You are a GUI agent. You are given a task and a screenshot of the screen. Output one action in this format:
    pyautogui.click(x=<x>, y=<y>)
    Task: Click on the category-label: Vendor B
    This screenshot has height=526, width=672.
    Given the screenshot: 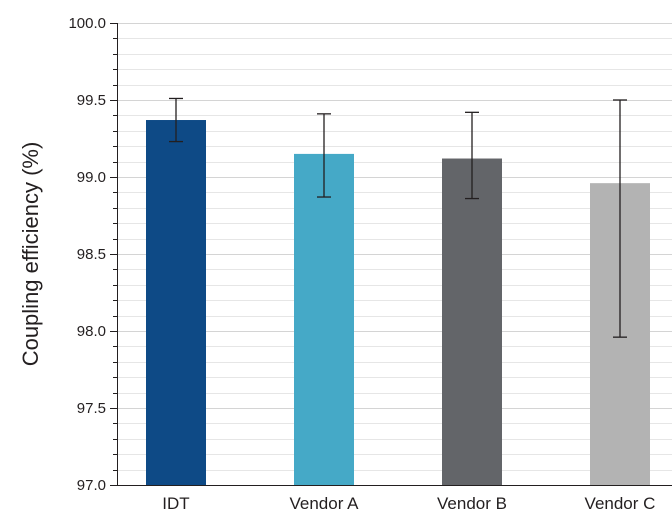 What is the action you would take?
    pyautogui.click(x=472, y=503)
    